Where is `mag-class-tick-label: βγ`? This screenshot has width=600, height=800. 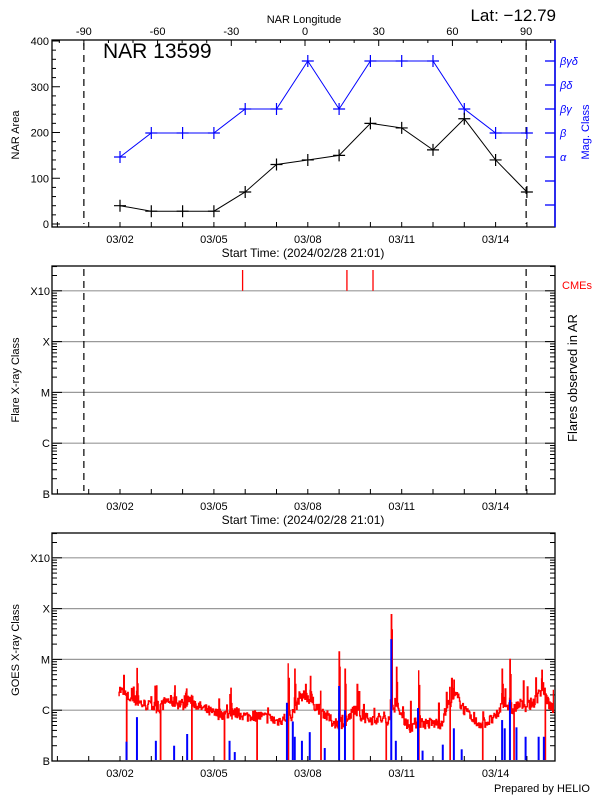
mag-class-tick-label: βγ is located at coordinates (566, 110).